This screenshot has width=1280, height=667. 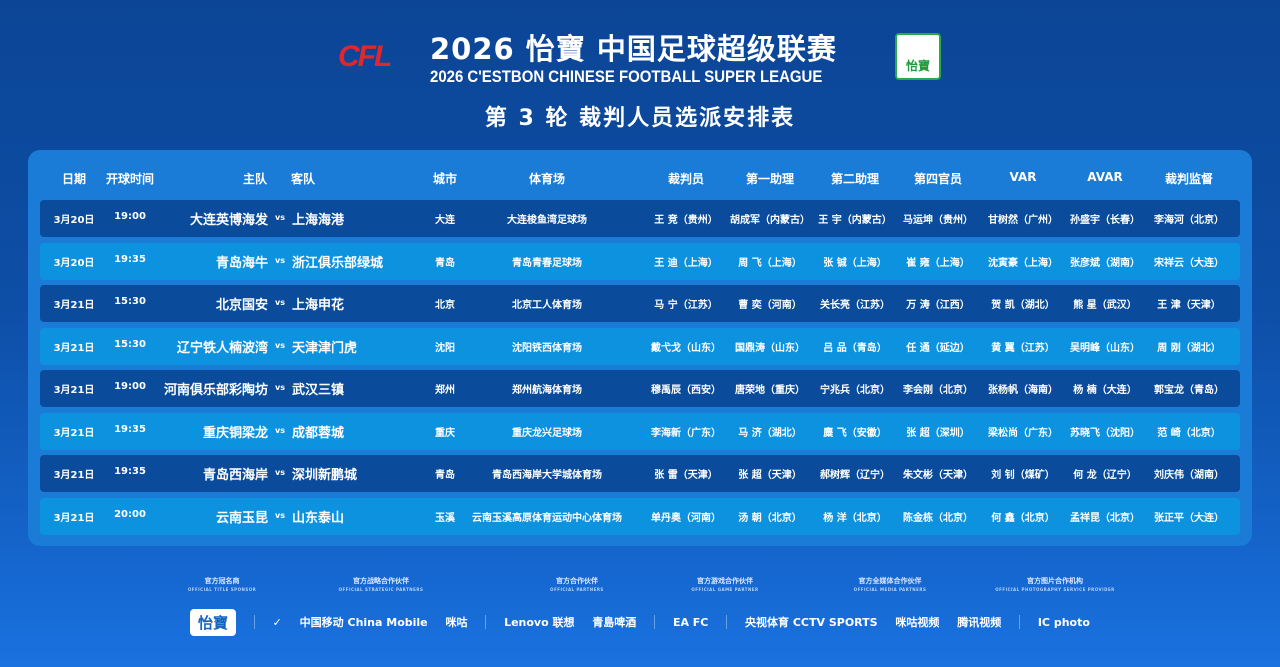 What do you see at coordinates (811, 622) in the screenshot?
I see `sponsor-logo: 央视体育 CCTV SPORTS` at bounding box center [811, 622].